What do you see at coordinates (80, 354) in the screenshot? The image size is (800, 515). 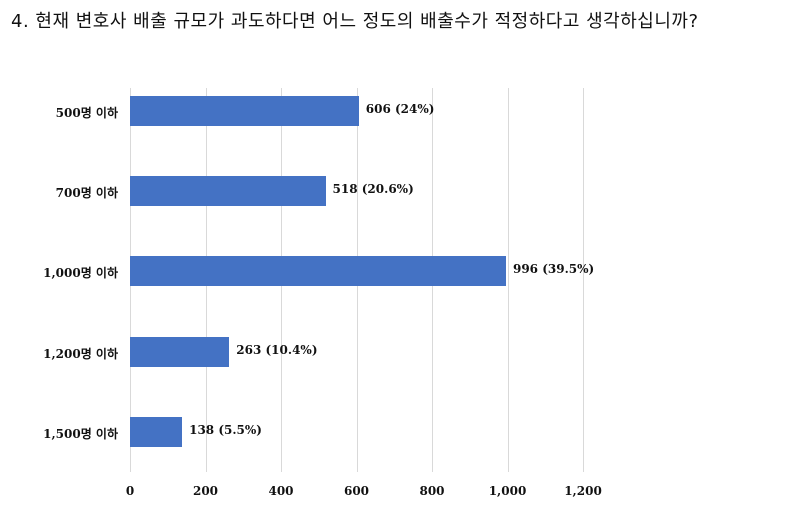 I see `category-label: 1,200명 이하` at bounding box center [80, 354].